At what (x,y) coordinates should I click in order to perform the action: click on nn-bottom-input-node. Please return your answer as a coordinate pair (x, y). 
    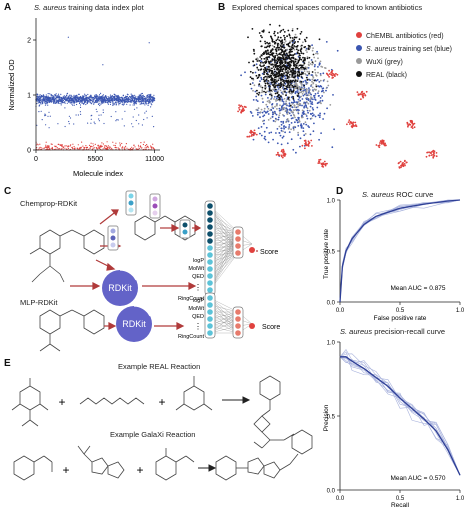
    Looking at the image, I should click on (210, 319).